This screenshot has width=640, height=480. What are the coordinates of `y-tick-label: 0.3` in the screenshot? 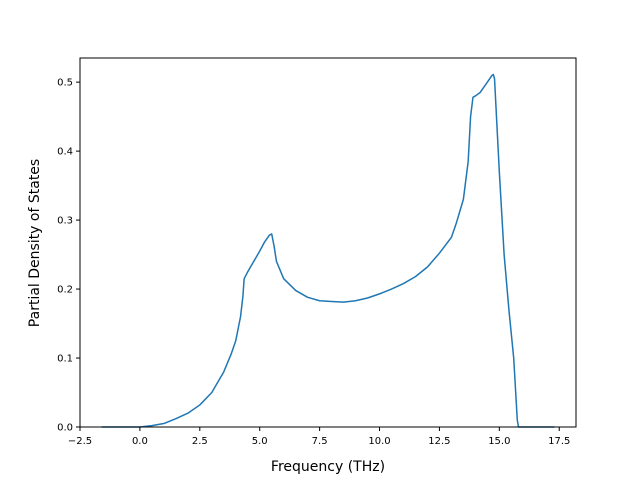 It's located at (65, 221).